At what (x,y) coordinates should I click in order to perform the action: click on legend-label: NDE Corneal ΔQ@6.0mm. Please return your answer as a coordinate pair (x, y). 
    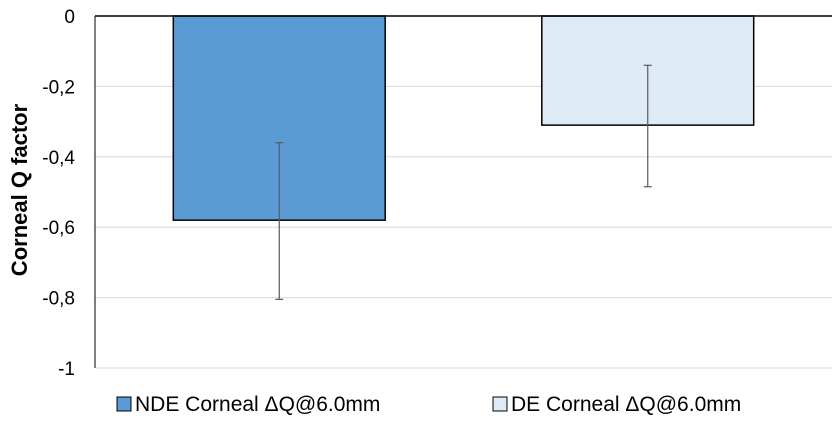
    Looking at the image, I should click on (257, 404).